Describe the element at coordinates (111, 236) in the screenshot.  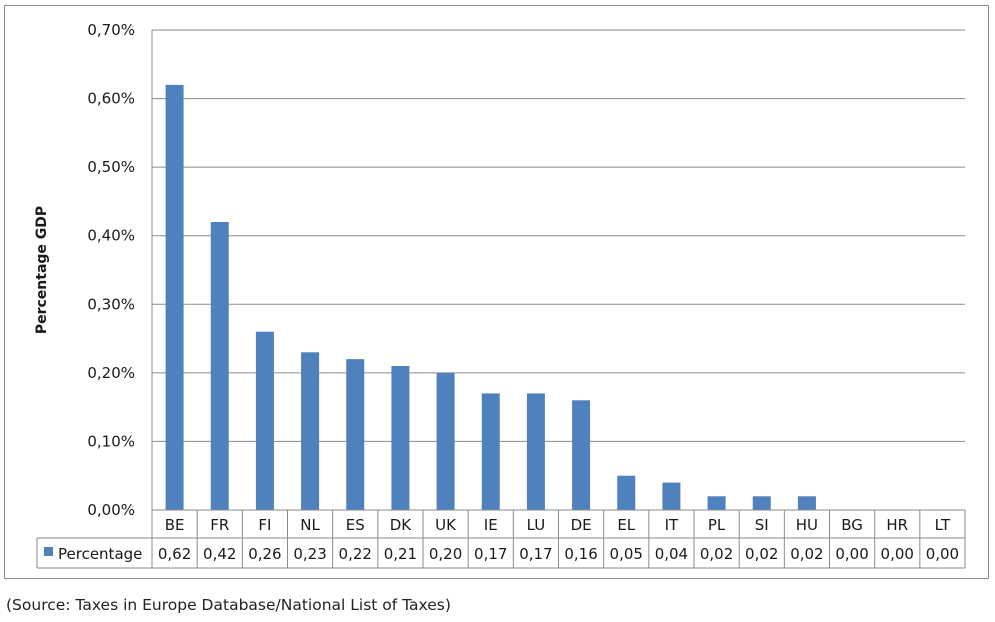
I see `y-tick-label: 0,40%` at that location.